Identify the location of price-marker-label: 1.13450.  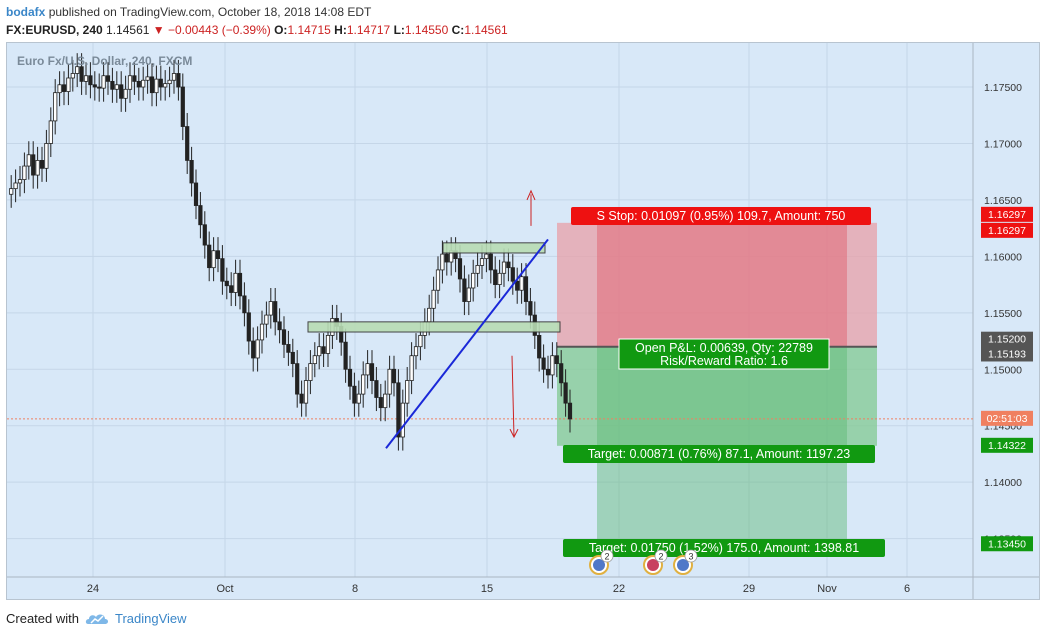
(1007, 544).